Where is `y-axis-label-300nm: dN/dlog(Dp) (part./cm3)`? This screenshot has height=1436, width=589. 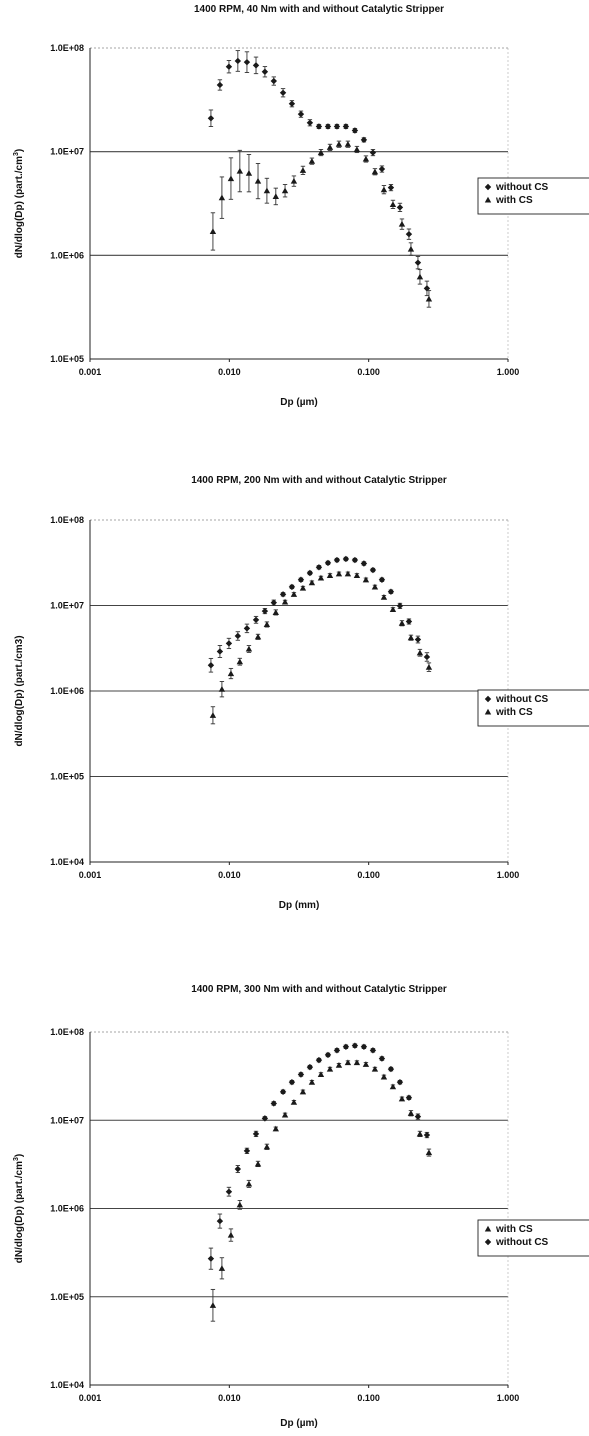
y-axis-label-300nm: dN/dlog(Dp) (part./cm3) is located at coordinates (19, 1208).